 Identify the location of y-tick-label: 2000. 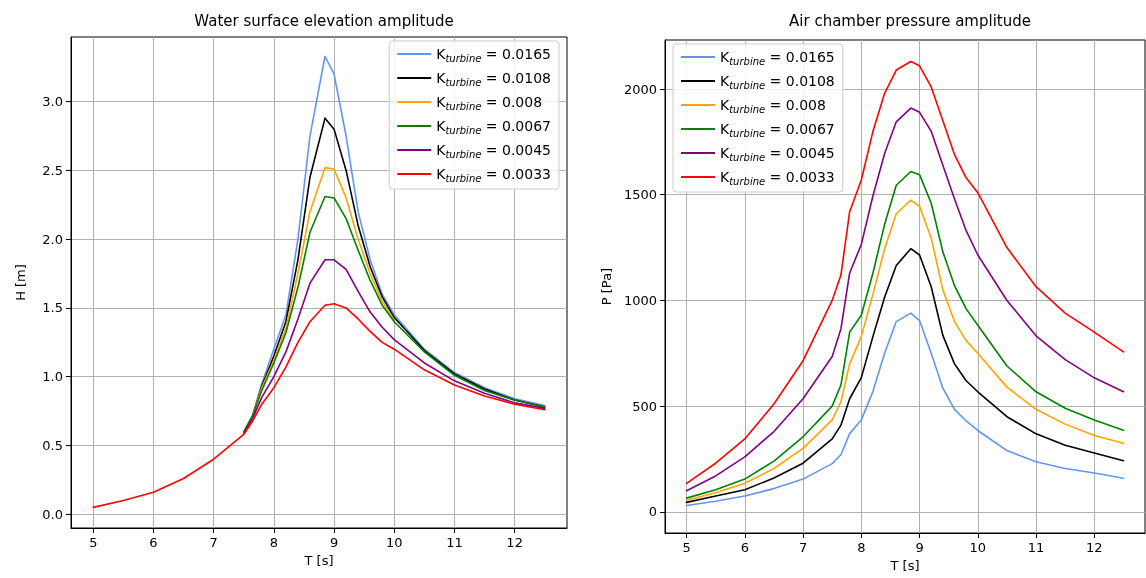
(640, 89).